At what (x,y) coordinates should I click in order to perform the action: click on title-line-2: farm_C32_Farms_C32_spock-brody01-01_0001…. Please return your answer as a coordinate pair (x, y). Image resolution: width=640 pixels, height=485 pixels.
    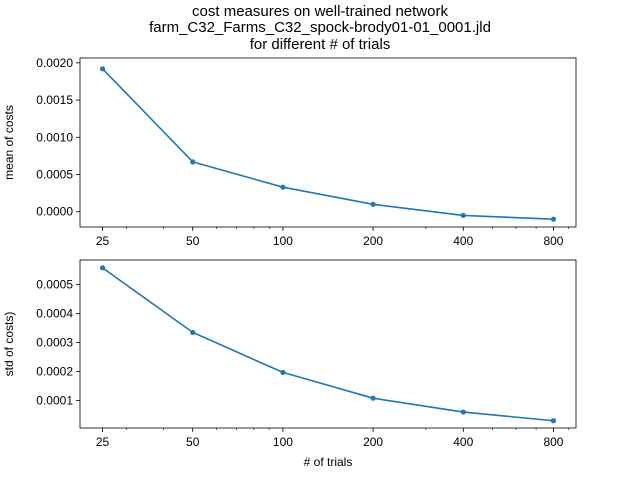
    Looking at the image, I should click on (320, 27).